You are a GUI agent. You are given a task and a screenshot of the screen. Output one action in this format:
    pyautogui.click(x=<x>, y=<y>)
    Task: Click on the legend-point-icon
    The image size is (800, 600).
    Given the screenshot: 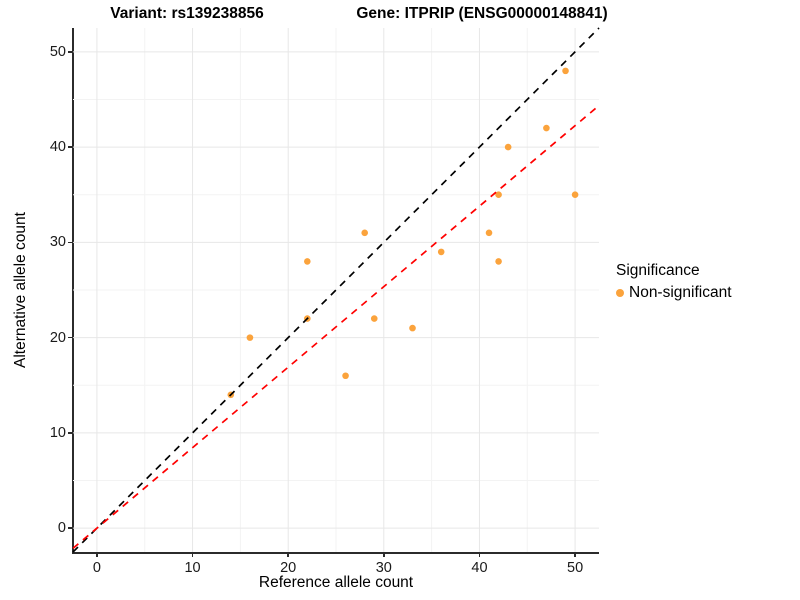 What is the action you would take?
    pyautogui.click(x=620, y=293)
    